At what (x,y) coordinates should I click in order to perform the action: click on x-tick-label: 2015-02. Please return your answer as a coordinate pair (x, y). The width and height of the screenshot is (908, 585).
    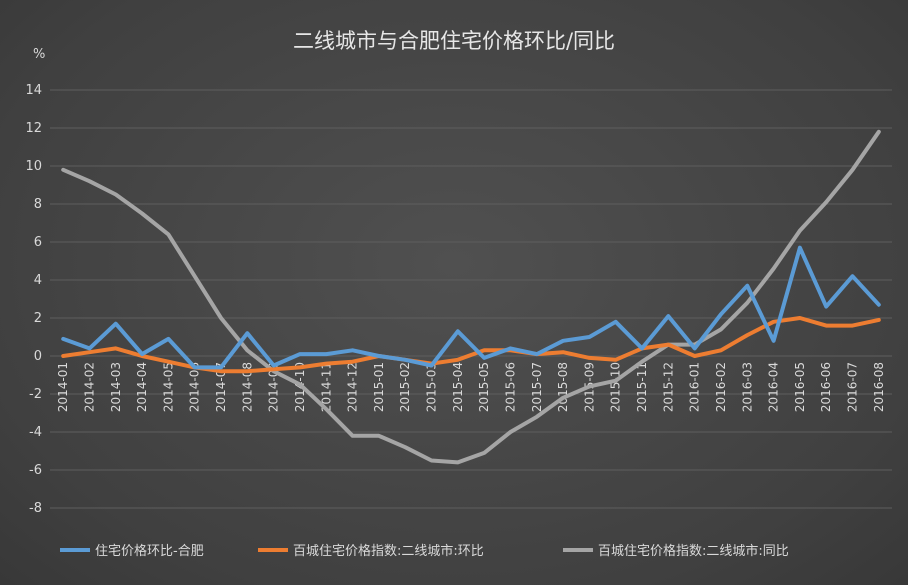
    Looking at the image, I should click on (405, 387).